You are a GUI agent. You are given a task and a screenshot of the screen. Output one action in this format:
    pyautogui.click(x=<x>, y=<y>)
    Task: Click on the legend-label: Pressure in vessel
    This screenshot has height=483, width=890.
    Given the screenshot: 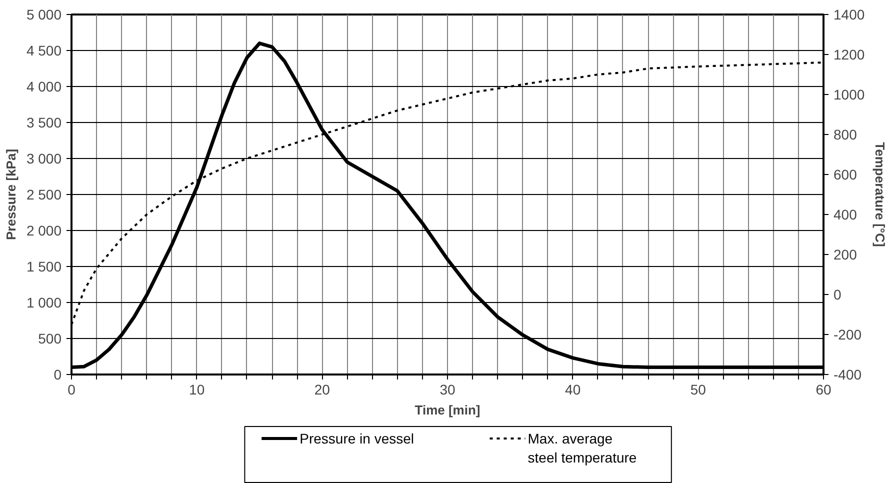 What is the action you would take?
    pyautogui.click(x=357, y=438)
    